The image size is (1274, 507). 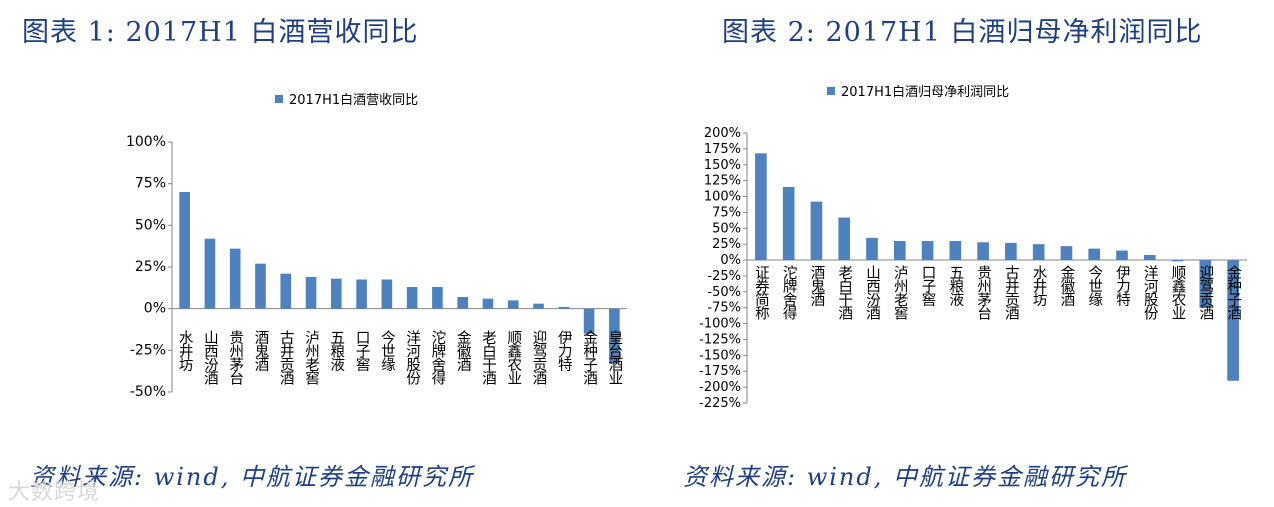 I want to click on chart2-category-label: 金徽酒, so click(x=1066, y=286).